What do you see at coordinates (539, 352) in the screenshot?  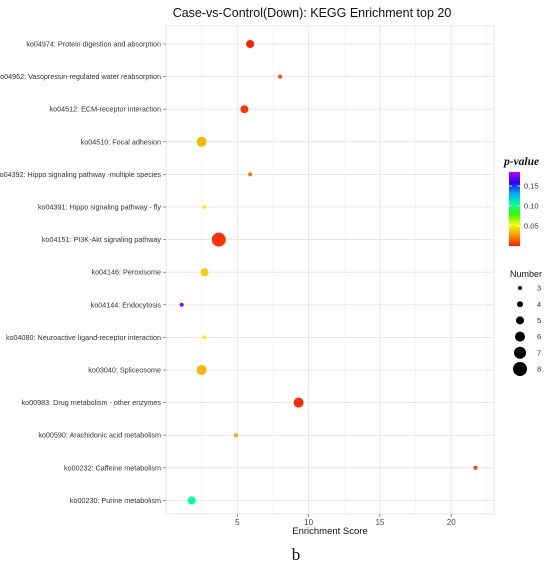 I see `number-legend-label: 7` at bounding box center [539, 352].